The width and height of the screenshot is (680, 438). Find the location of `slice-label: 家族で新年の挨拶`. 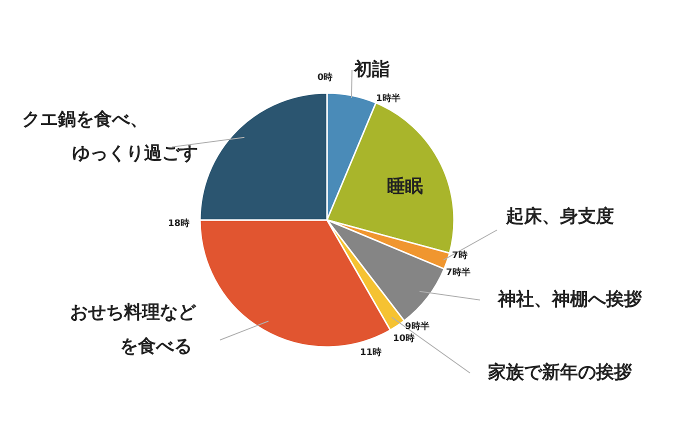

slice-label: 家族で新年の挨拶 is located at coordinates (559, 372).